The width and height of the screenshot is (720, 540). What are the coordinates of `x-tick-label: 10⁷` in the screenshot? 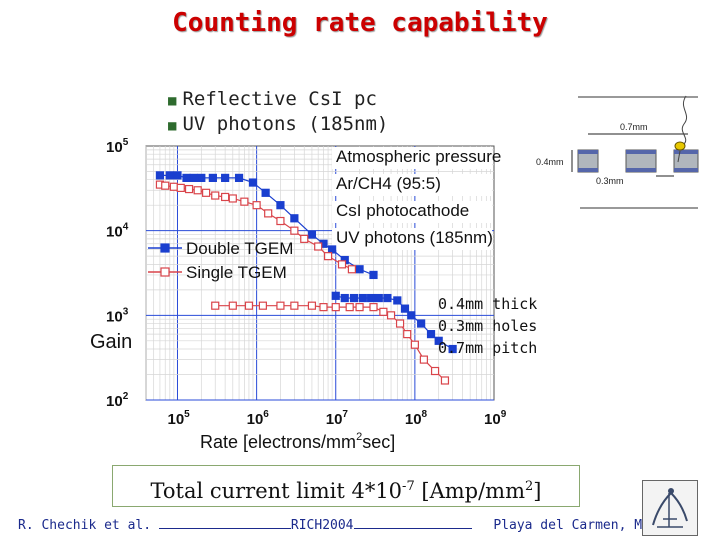 It's located at (337, 418).